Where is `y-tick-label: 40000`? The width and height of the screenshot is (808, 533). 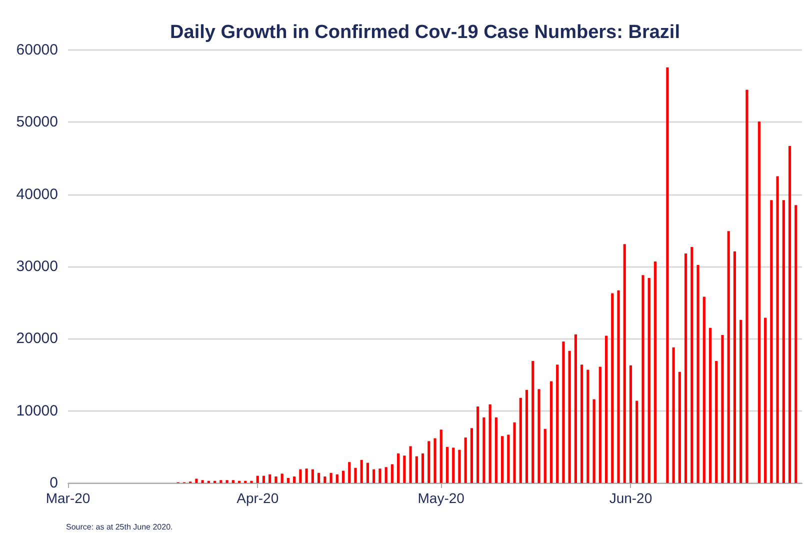
y-tick-label: 40000 is located at coordinates (37, 194).